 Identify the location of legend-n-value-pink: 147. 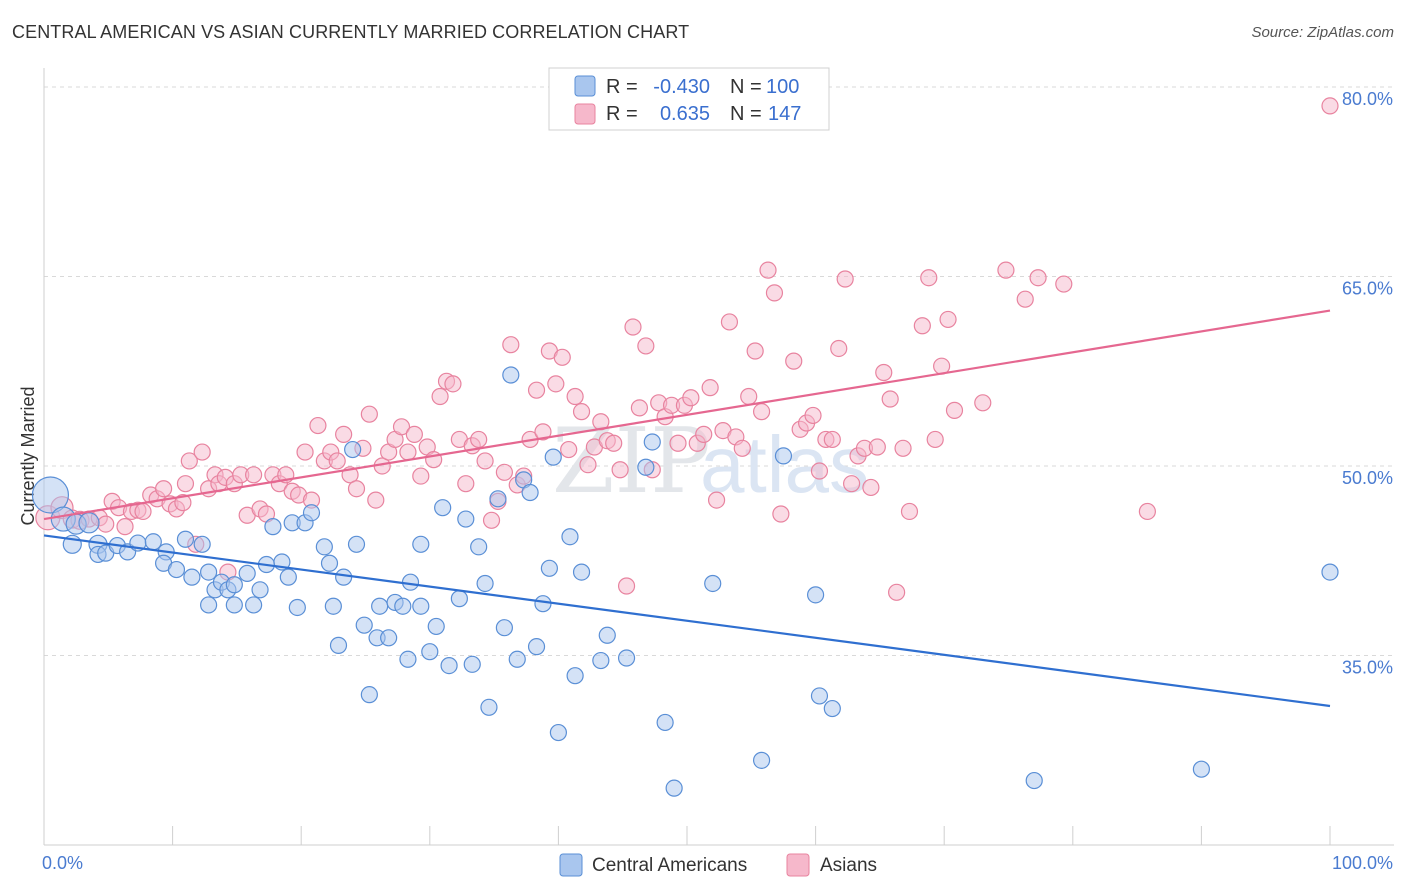
(784, 114).